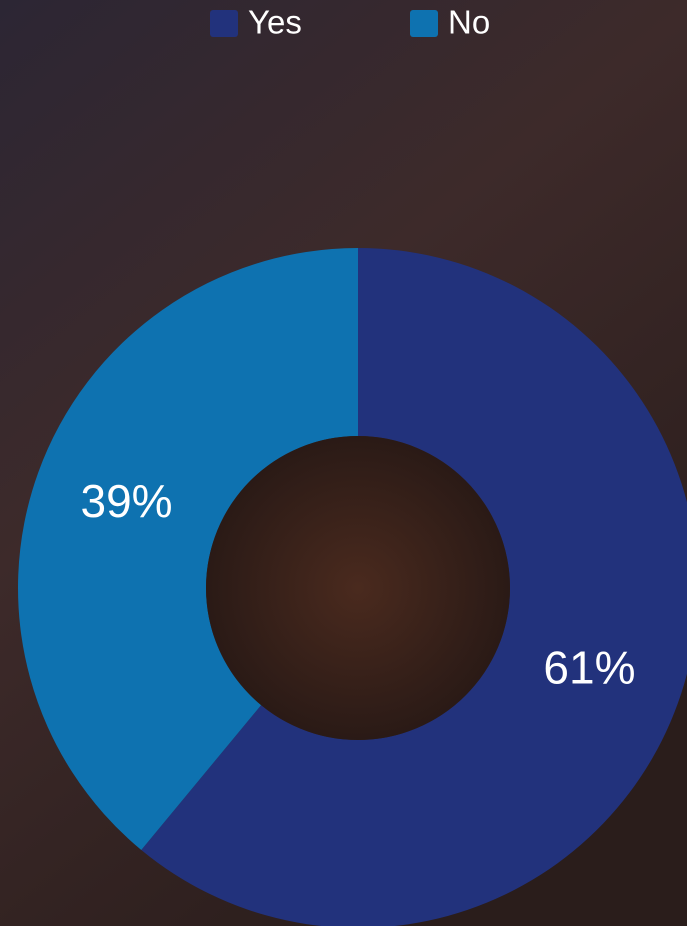  I want to click on legend-text: No, so click(469, 22).